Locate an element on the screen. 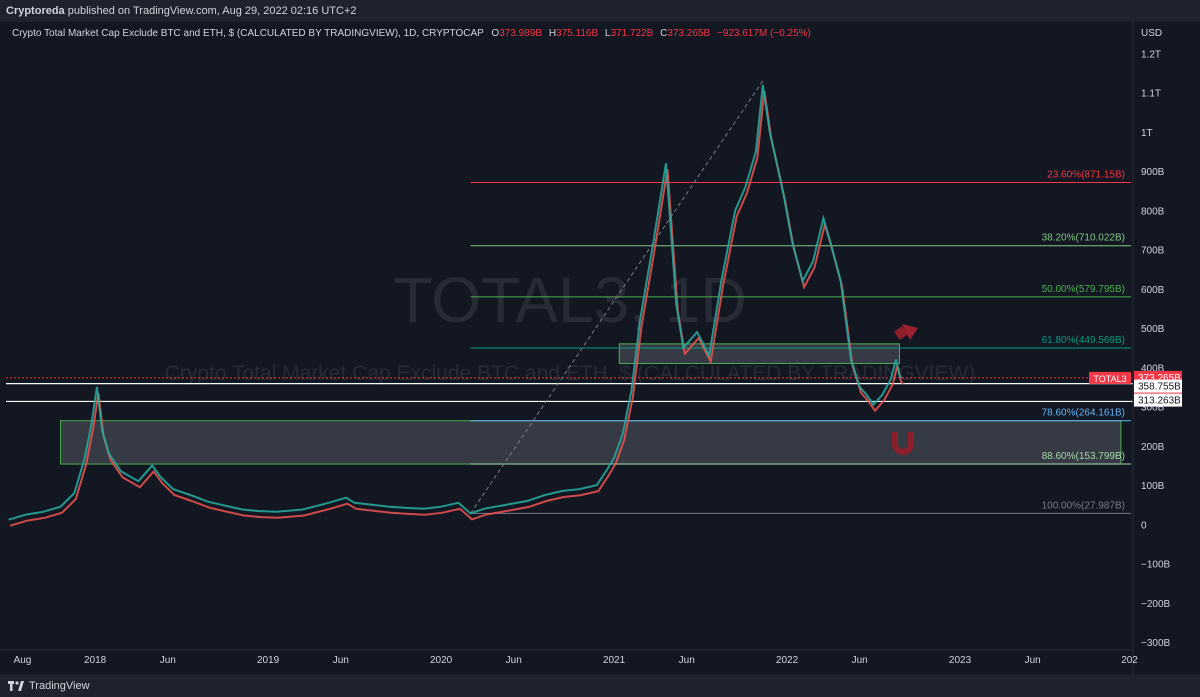  level1-badge: 358.755B is located at coordinates (1159, 387).